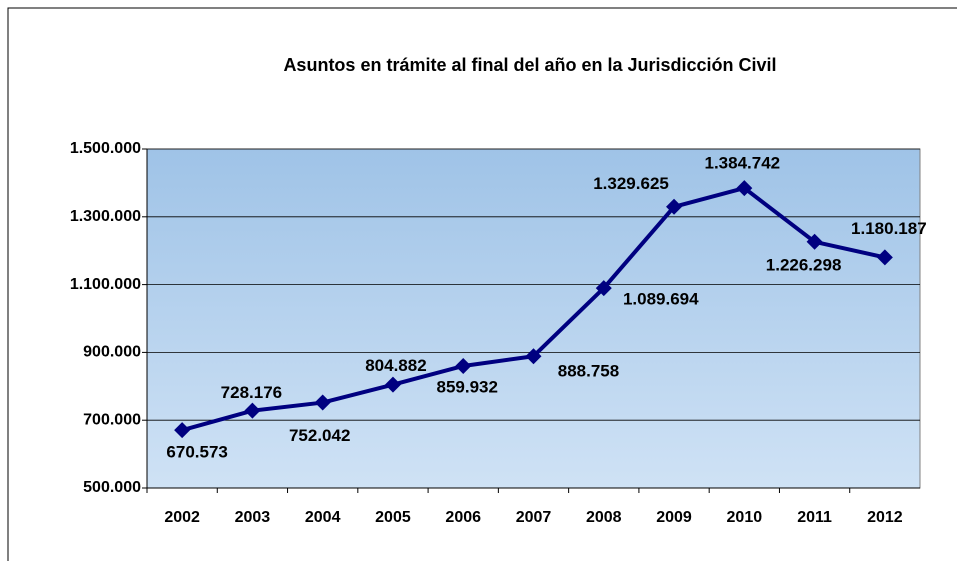 This screenshot has height=561, width=957. Describe the element at coordinates (674, 517) in the screenshot. I see `x-tick-label: 2009` at that location.